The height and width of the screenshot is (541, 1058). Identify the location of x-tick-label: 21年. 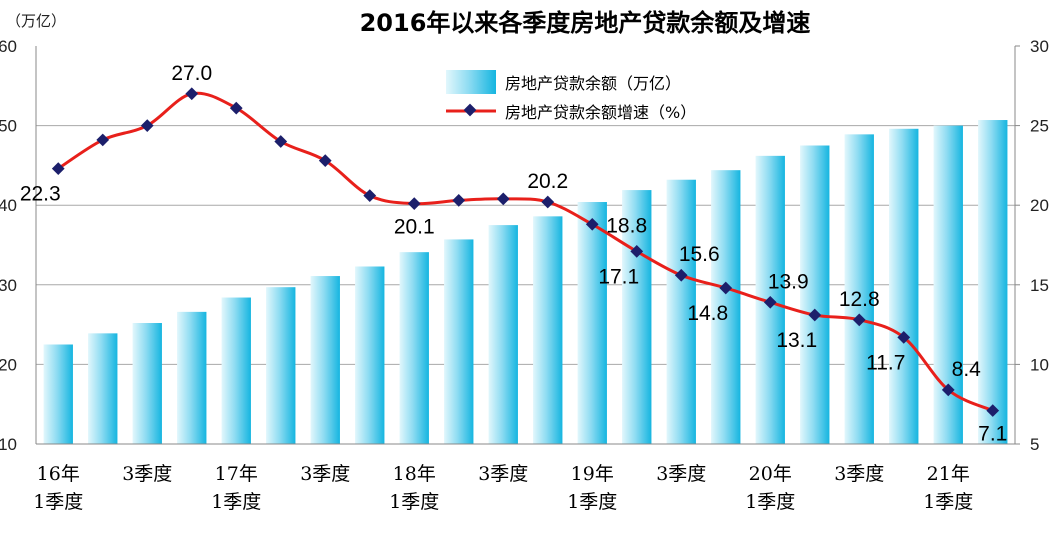
(948, 474).